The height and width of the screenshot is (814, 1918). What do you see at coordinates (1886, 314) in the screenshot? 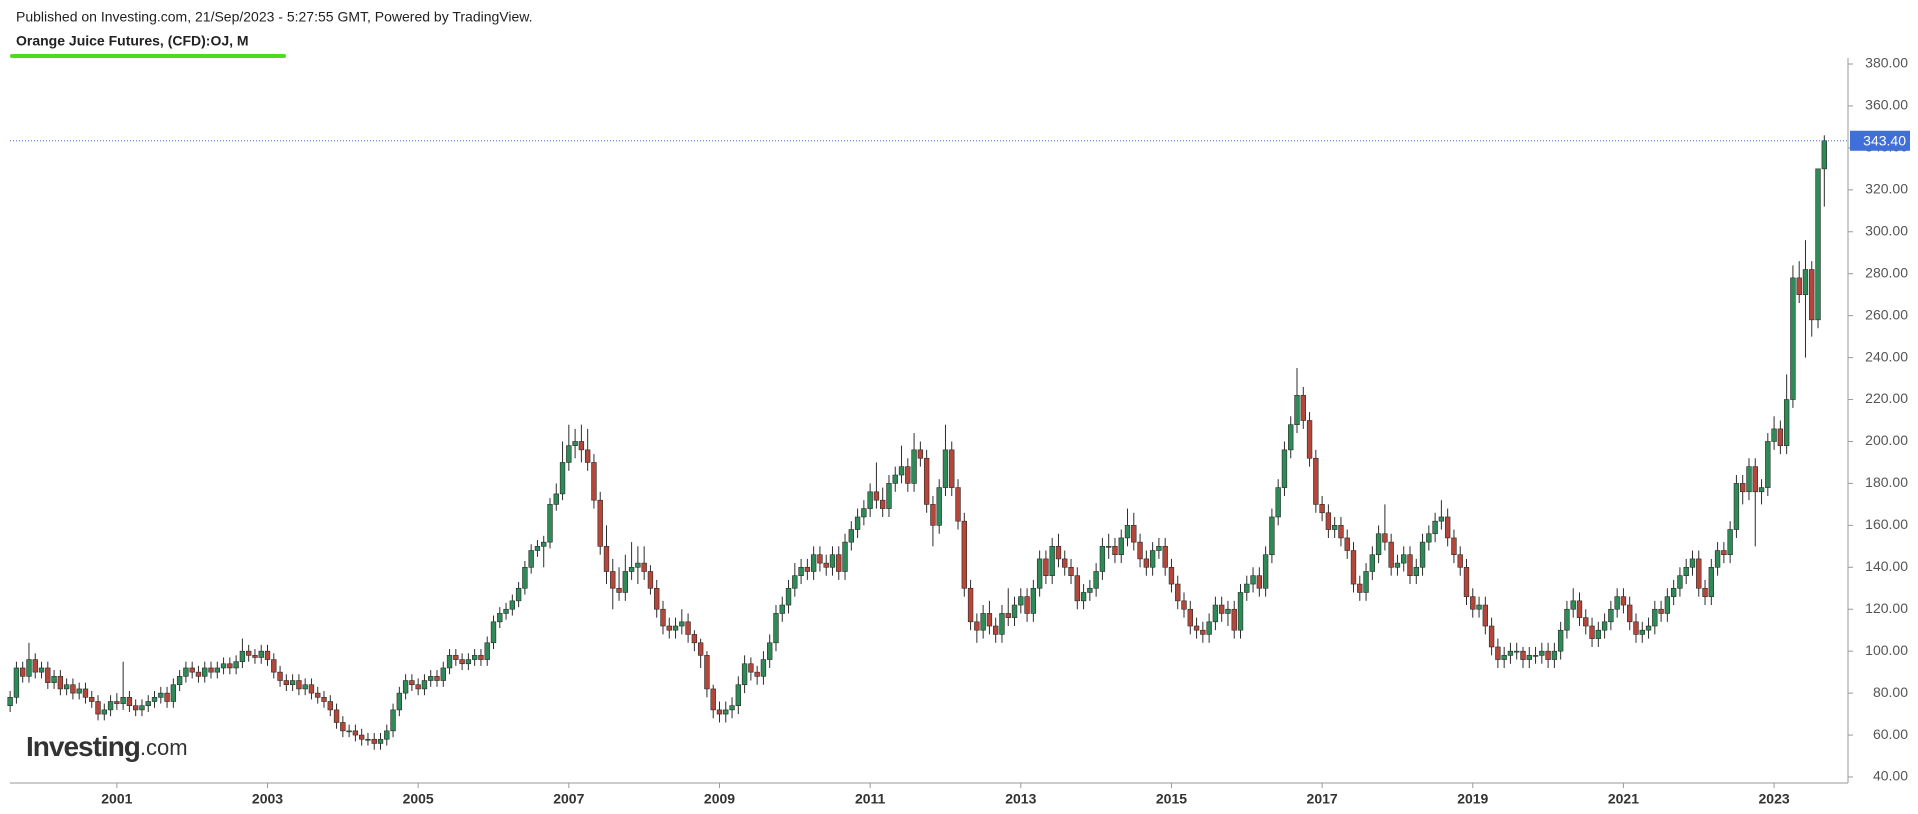
I see `y-tick-label: 260.00` at bounding box center [1886, 314].